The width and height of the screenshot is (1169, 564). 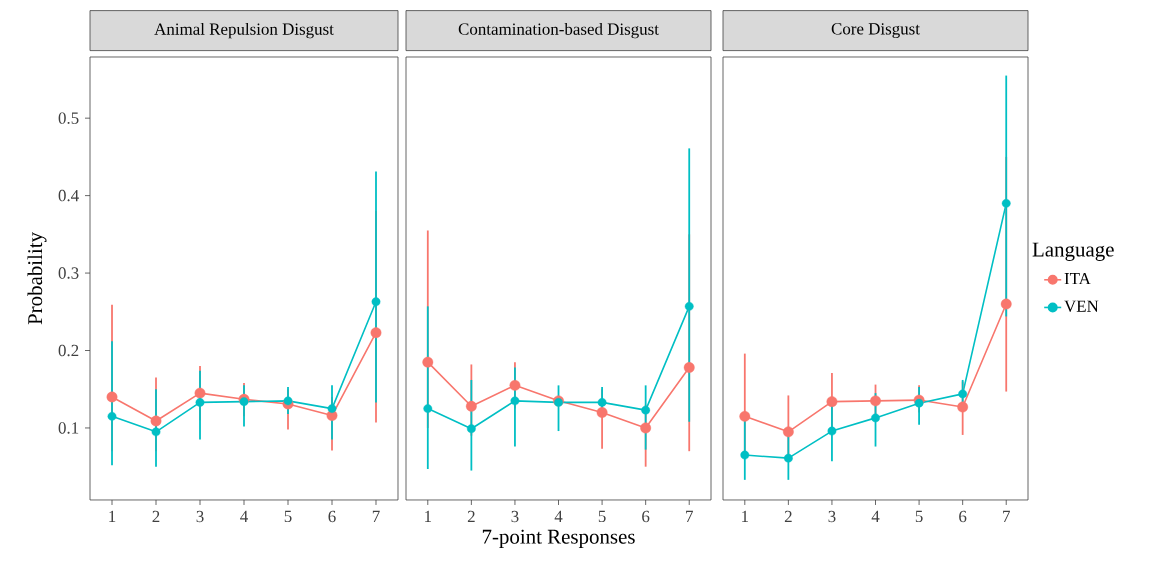 What do you see at coordinates (558, 30) in the screenshot?
I see `chart-title: Contamination-based Disgust` at bounding box center [558, 30].